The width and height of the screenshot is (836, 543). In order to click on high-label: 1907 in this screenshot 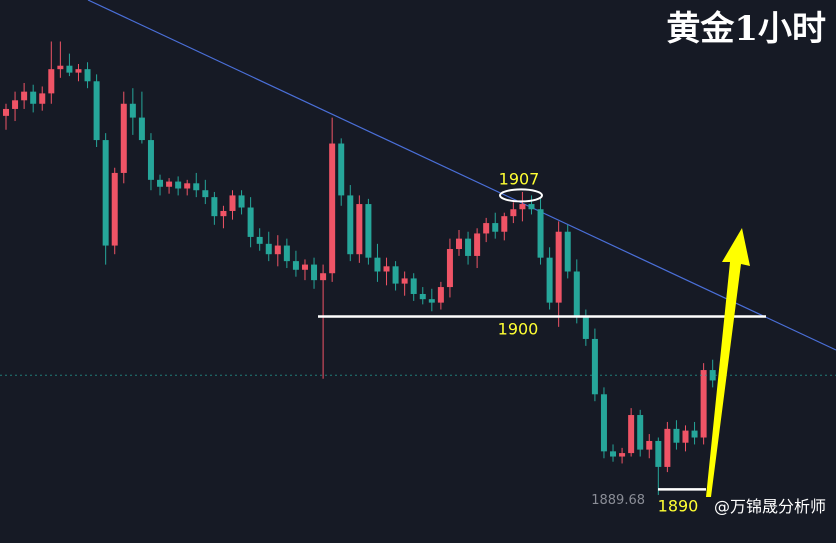, I will do `click(519, 178)`.